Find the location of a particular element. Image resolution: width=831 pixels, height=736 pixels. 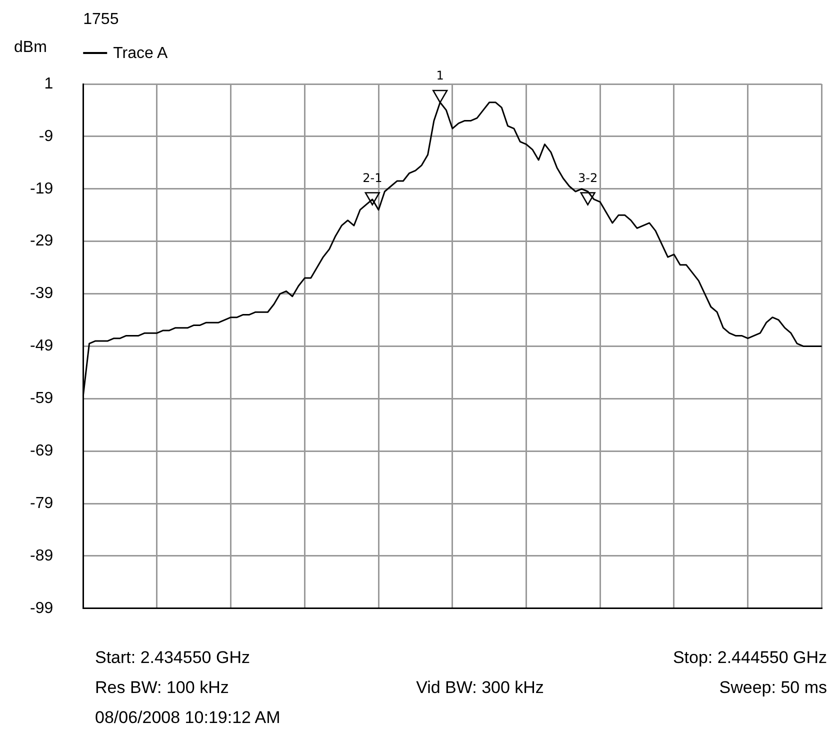

series-label: 2-1 is located at coordinates (372, 177).